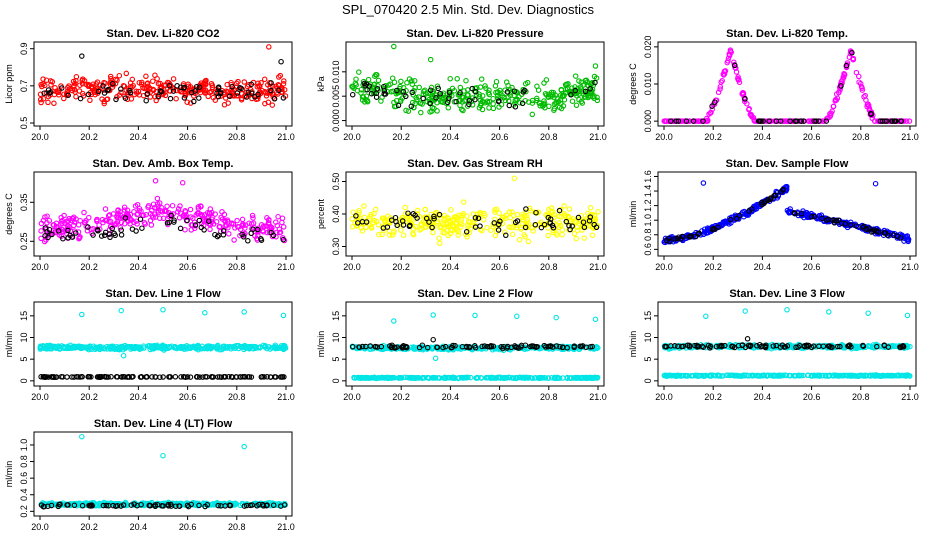  Describe the element at coordinates (188, 137) in the screenshot. I see `x-tick-label: 20.6` at that location.